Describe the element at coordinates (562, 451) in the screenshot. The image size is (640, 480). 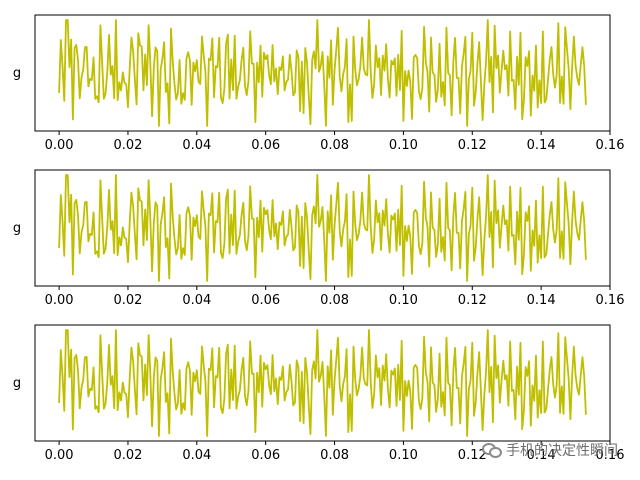
I see `watermark-text: 手机的决定性瞬间` at that location.